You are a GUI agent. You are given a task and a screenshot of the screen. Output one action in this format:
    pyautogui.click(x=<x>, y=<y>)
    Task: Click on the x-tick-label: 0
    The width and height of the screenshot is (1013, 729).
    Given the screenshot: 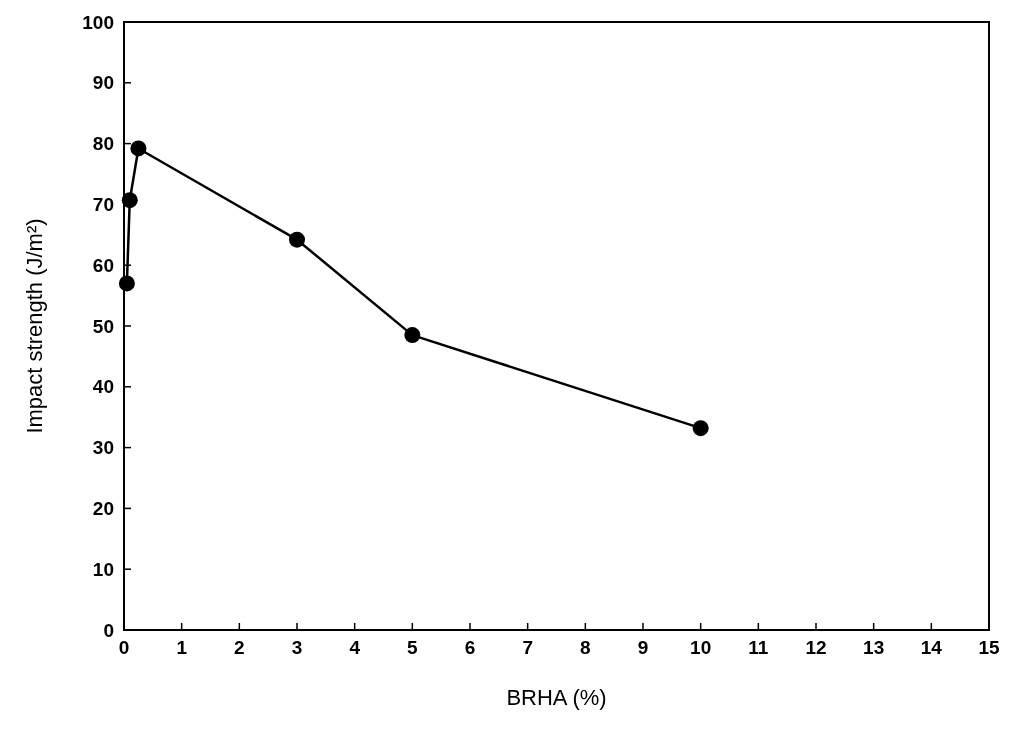 What is the action you would take?
    pyautogui.click(x=124, y=647)
    